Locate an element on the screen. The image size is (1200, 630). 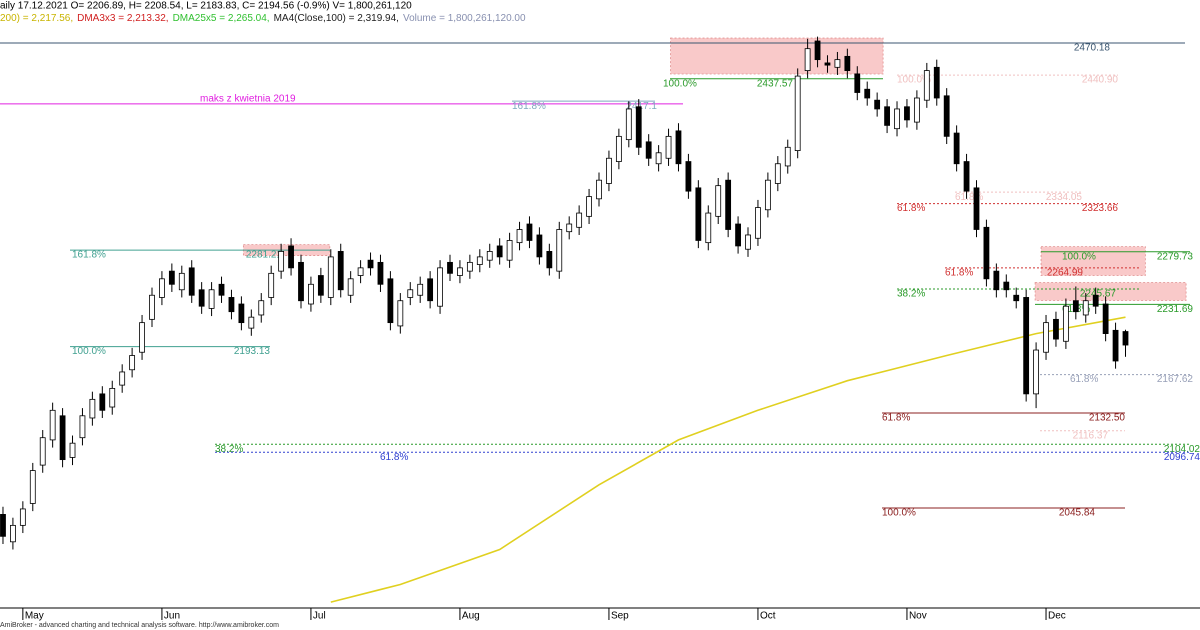
x-tick-label: Sep is located at coordinates (620, 616).